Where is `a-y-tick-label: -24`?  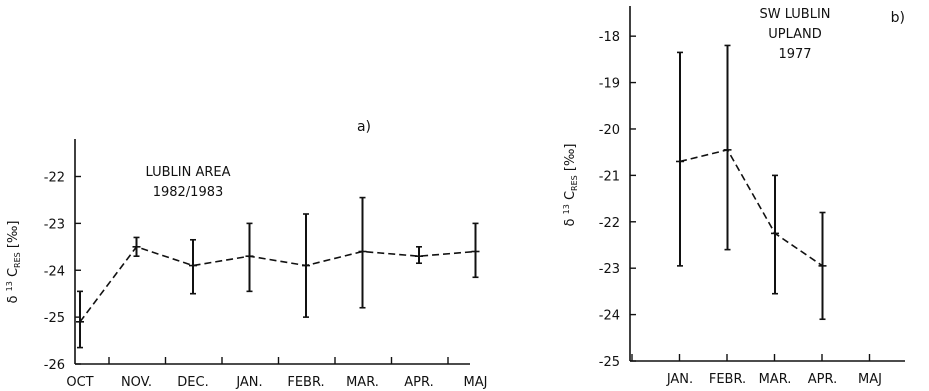
a-y-tick-label: -24 is located at coordinates (54, 271).